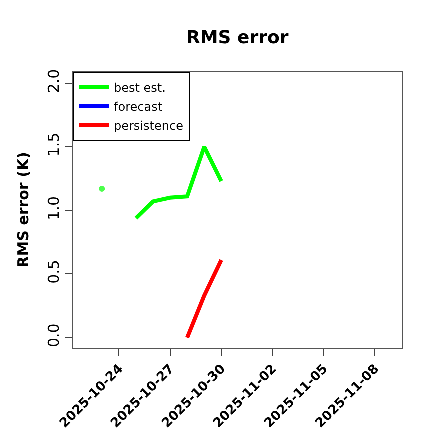 This screenshot has height=440, width=440. I want to click on y-tick-label: 1.5, so click(54, 144).